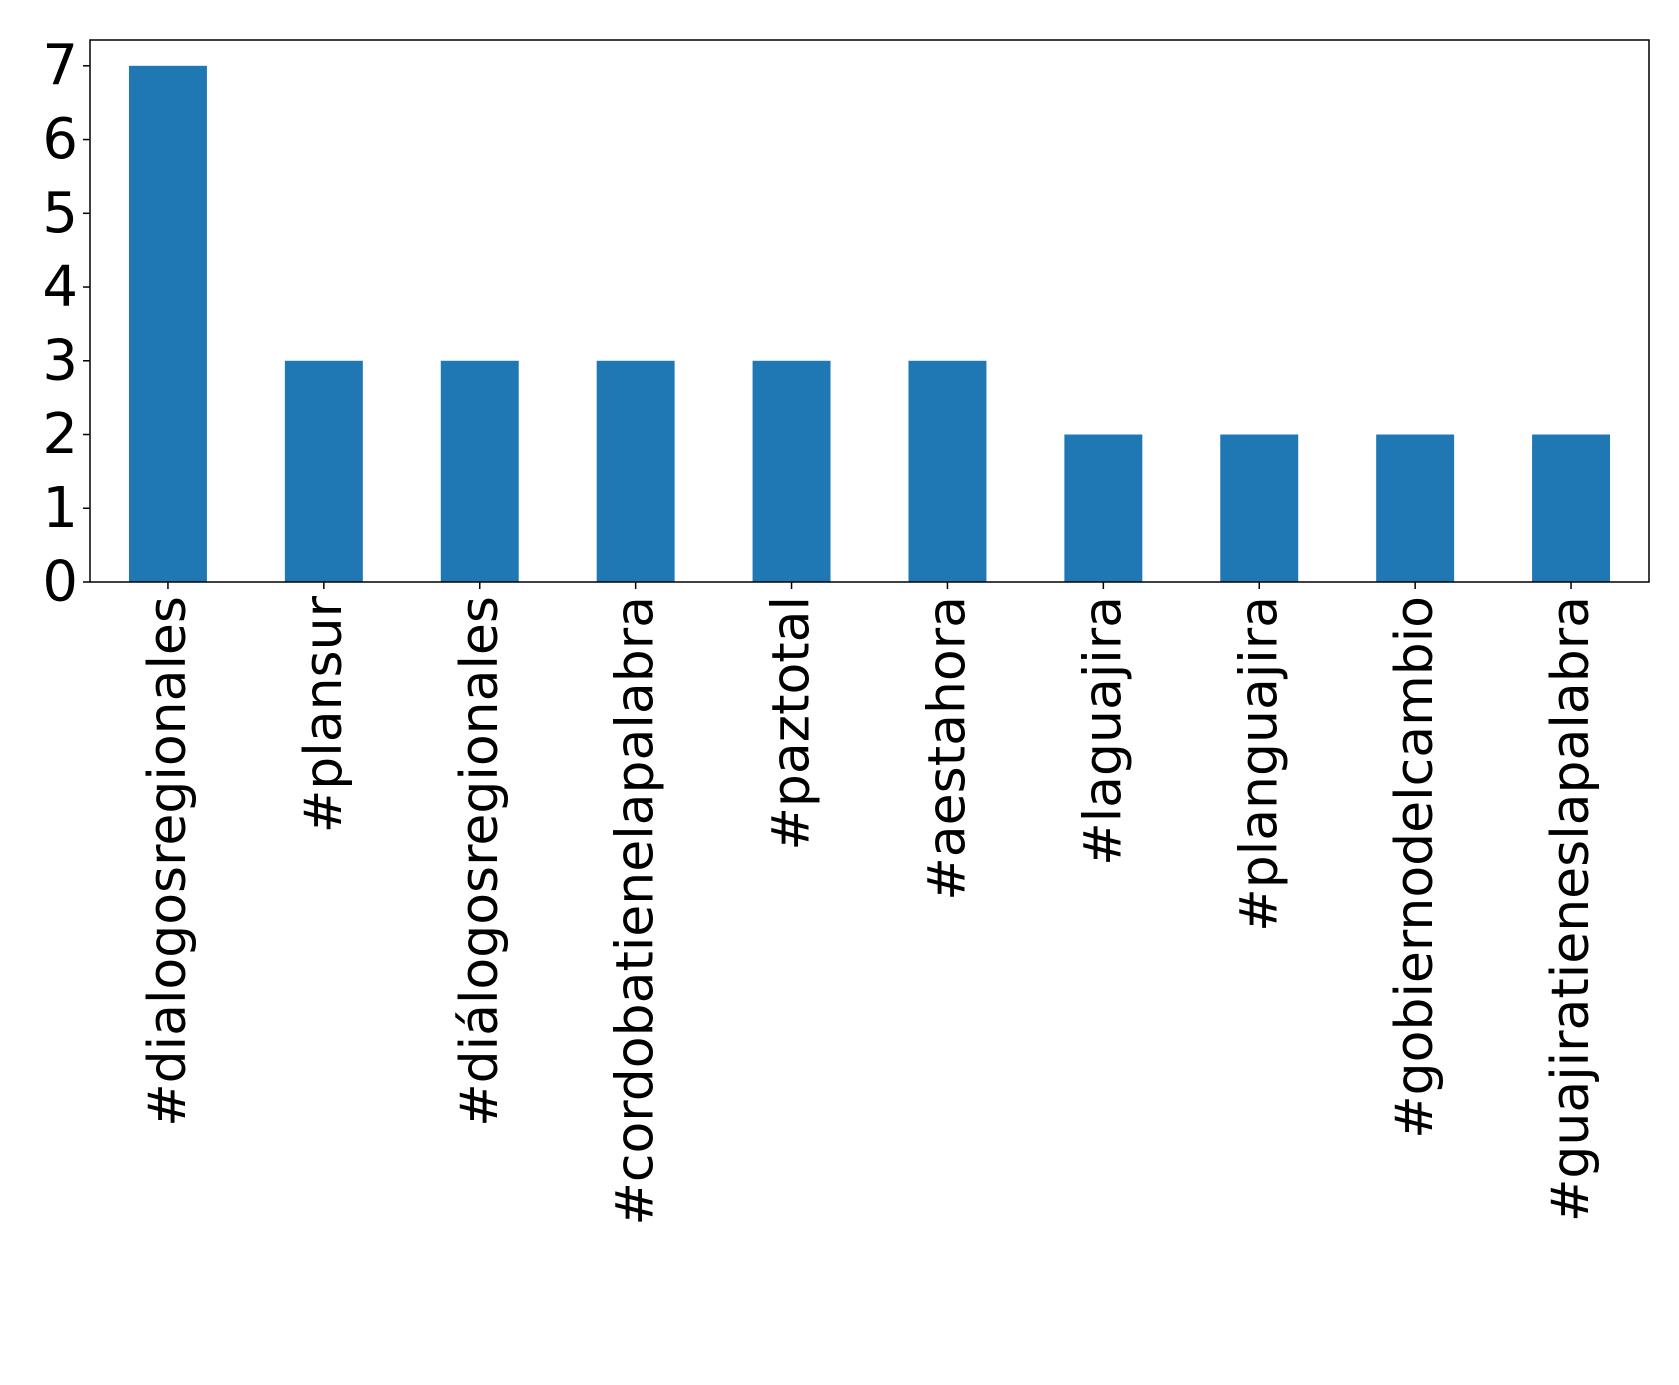  I want to click on x-tick-label: #cordobatienelapalabra, so click(636, 911).